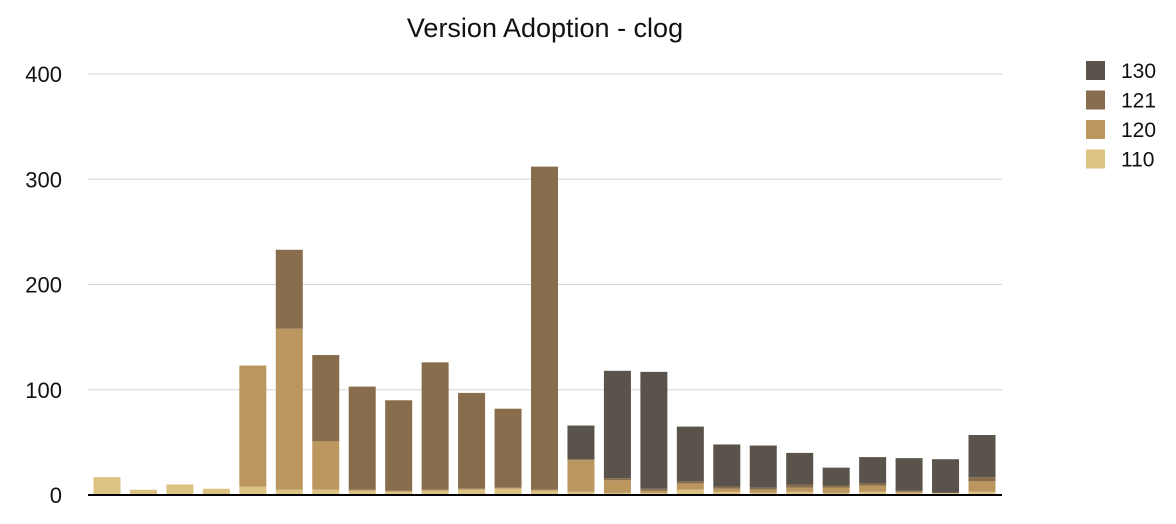  What do you see at coordinates (1121, 116) in the screenshot?
I see `legend: 130 121 120 110` at bounding box center [1121, 116].